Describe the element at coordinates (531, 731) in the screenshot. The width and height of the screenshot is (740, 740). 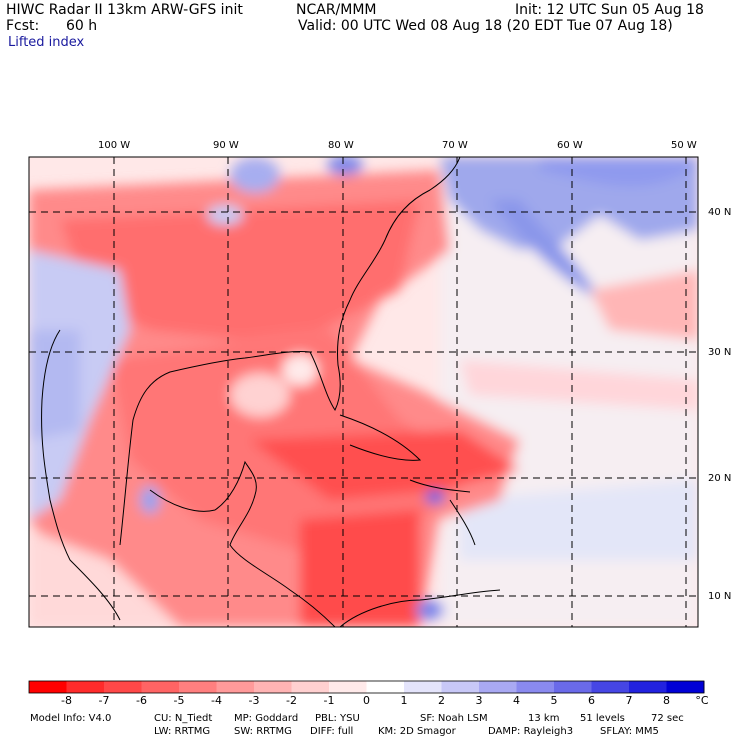
I see `footer-damp: DAMP: Rayleigh3` at that location.